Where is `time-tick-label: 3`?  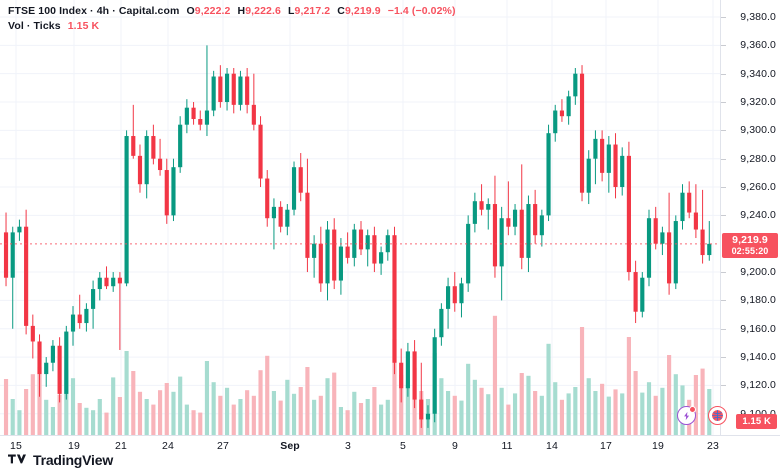 time-tick-label: 3 is located at coordinates (348, 446).